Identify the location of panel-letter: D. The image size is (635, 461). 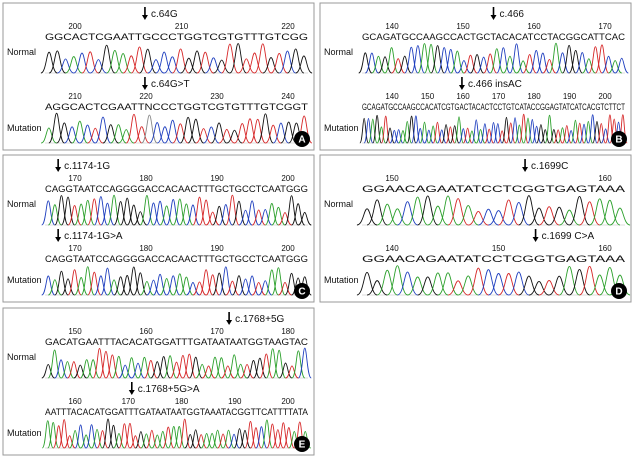
(618, 292).